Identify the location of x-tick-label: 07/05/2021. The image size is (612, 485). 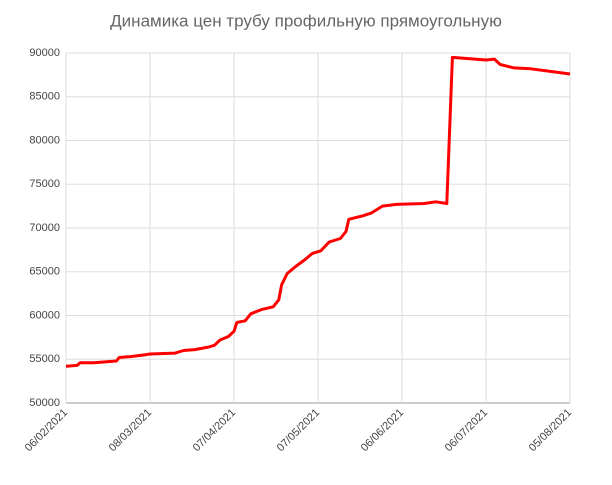
(298, 430).